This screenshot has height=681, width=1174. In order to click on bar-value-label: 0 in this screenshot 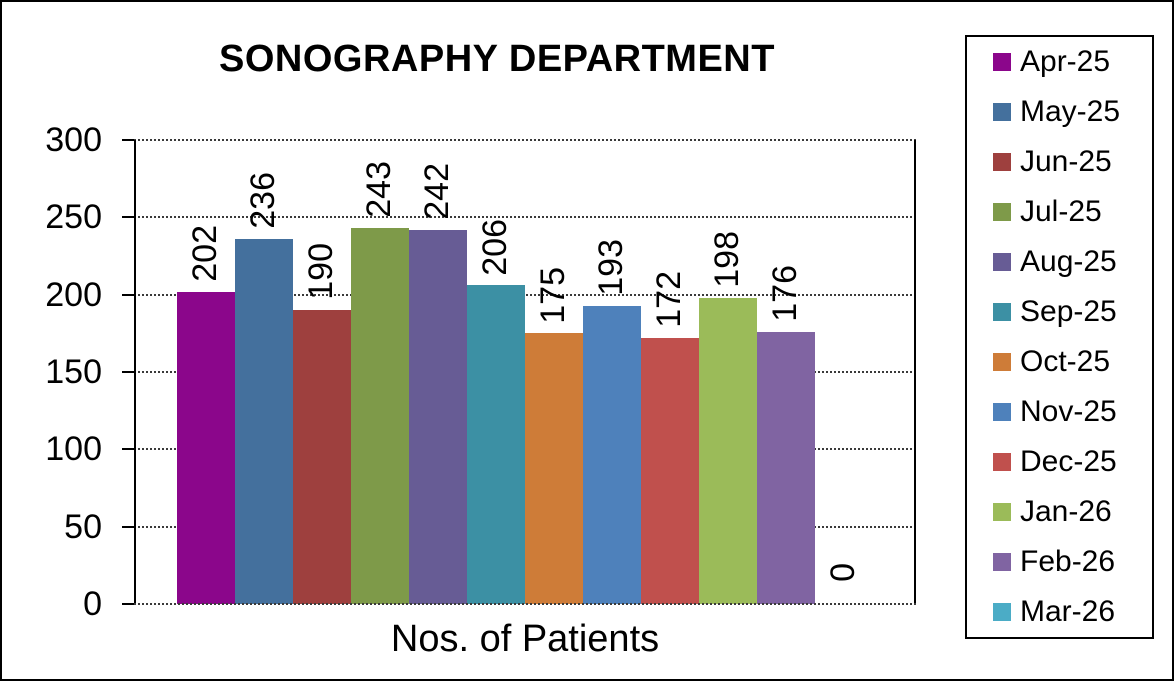, I will do `click(844, 572)`.